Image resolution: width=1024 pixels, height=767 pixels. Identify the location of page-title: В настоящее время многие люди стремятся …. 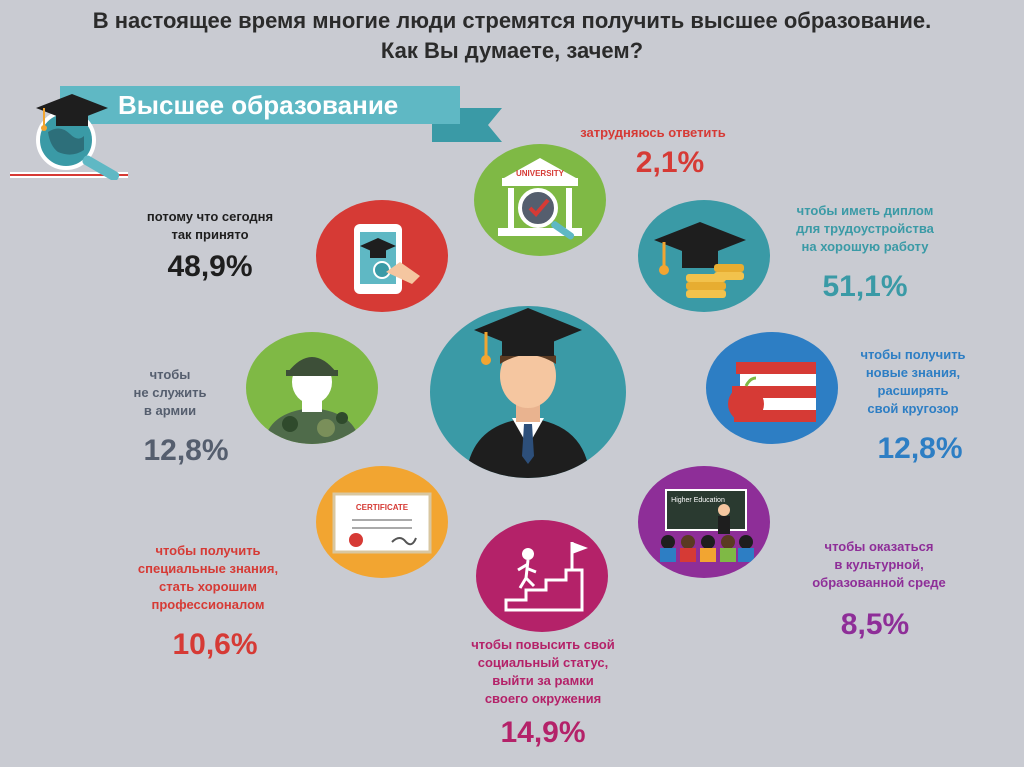
(512, 36).